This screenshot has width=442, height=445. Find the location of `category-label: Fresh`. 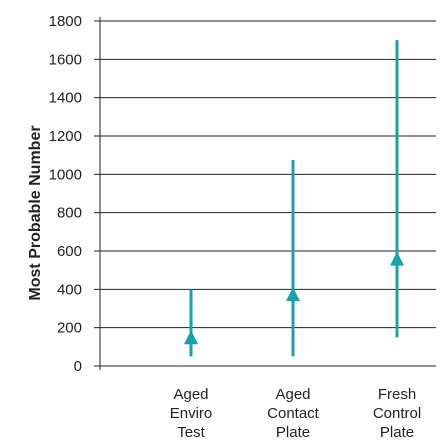

category-label: Fresh is located at coordinates (397, 394).